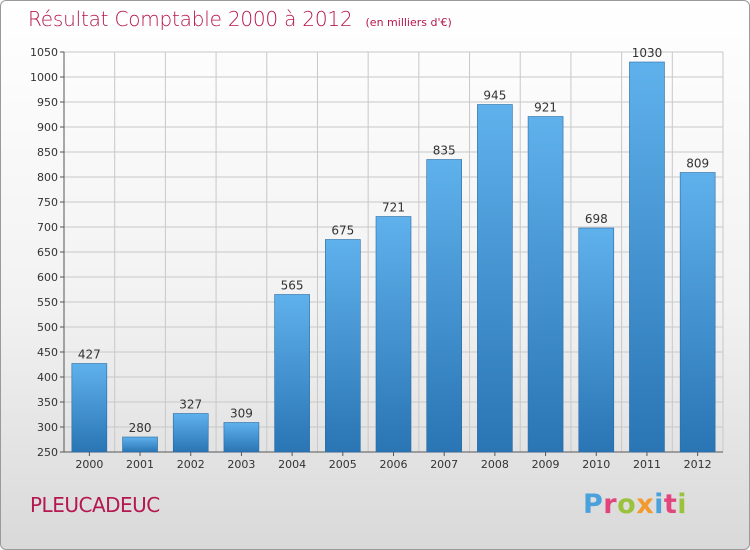 The image size is (750, 550). What do you see at coordinates (408, 22) in the screenshot?
I see `title-unit: (en milliers d'€)` at bounding box center [408, 22].